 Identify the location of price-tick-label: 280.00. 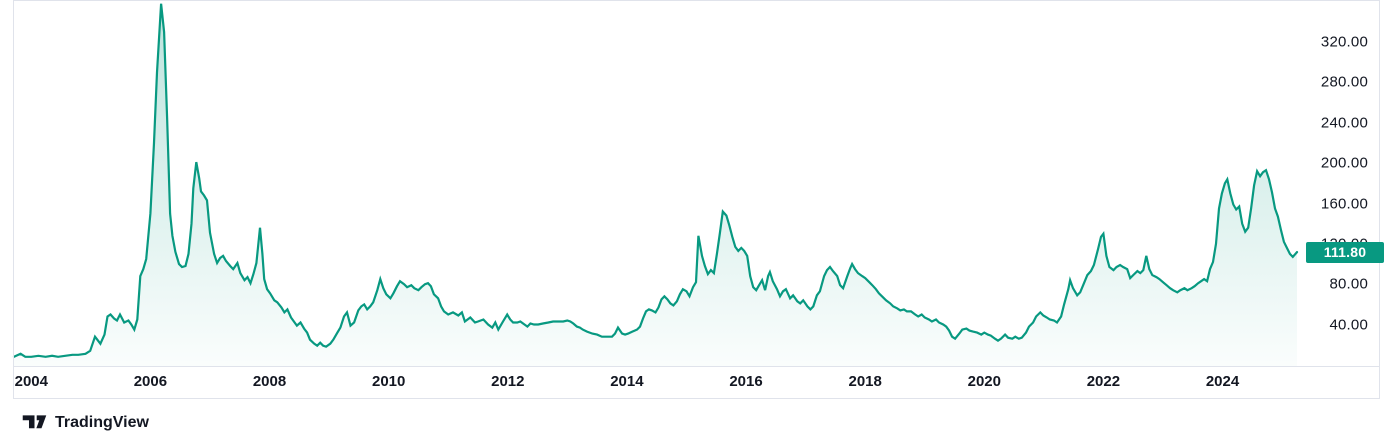
(1344, 82).